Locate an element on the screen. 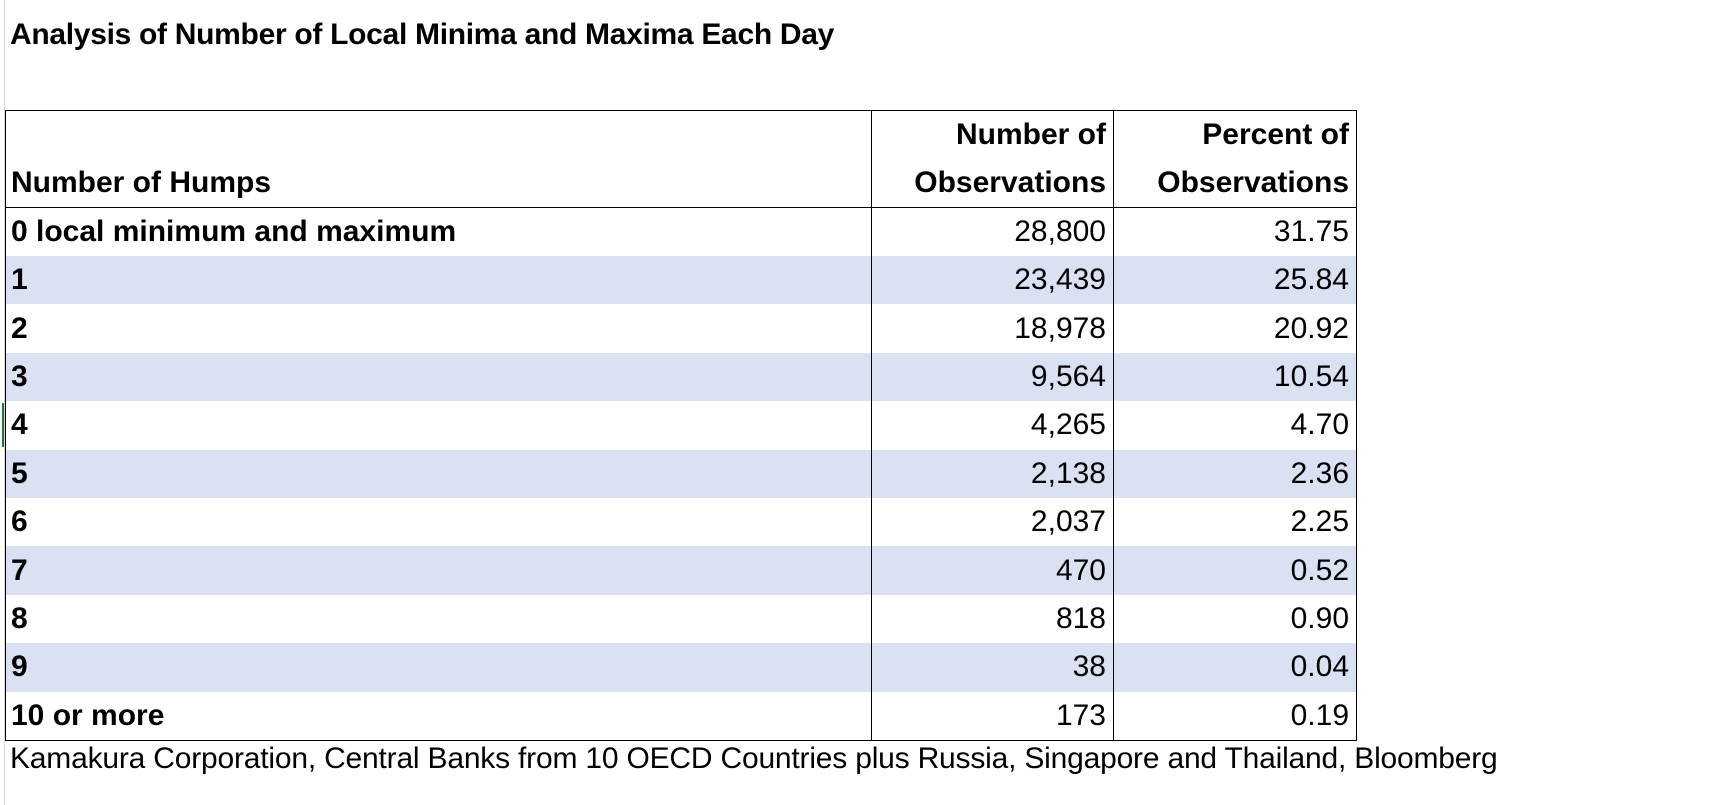 This screenshot has width=1711, height=805. table-row: 4 4,265 4.70 is located at coordinates (681, 425).